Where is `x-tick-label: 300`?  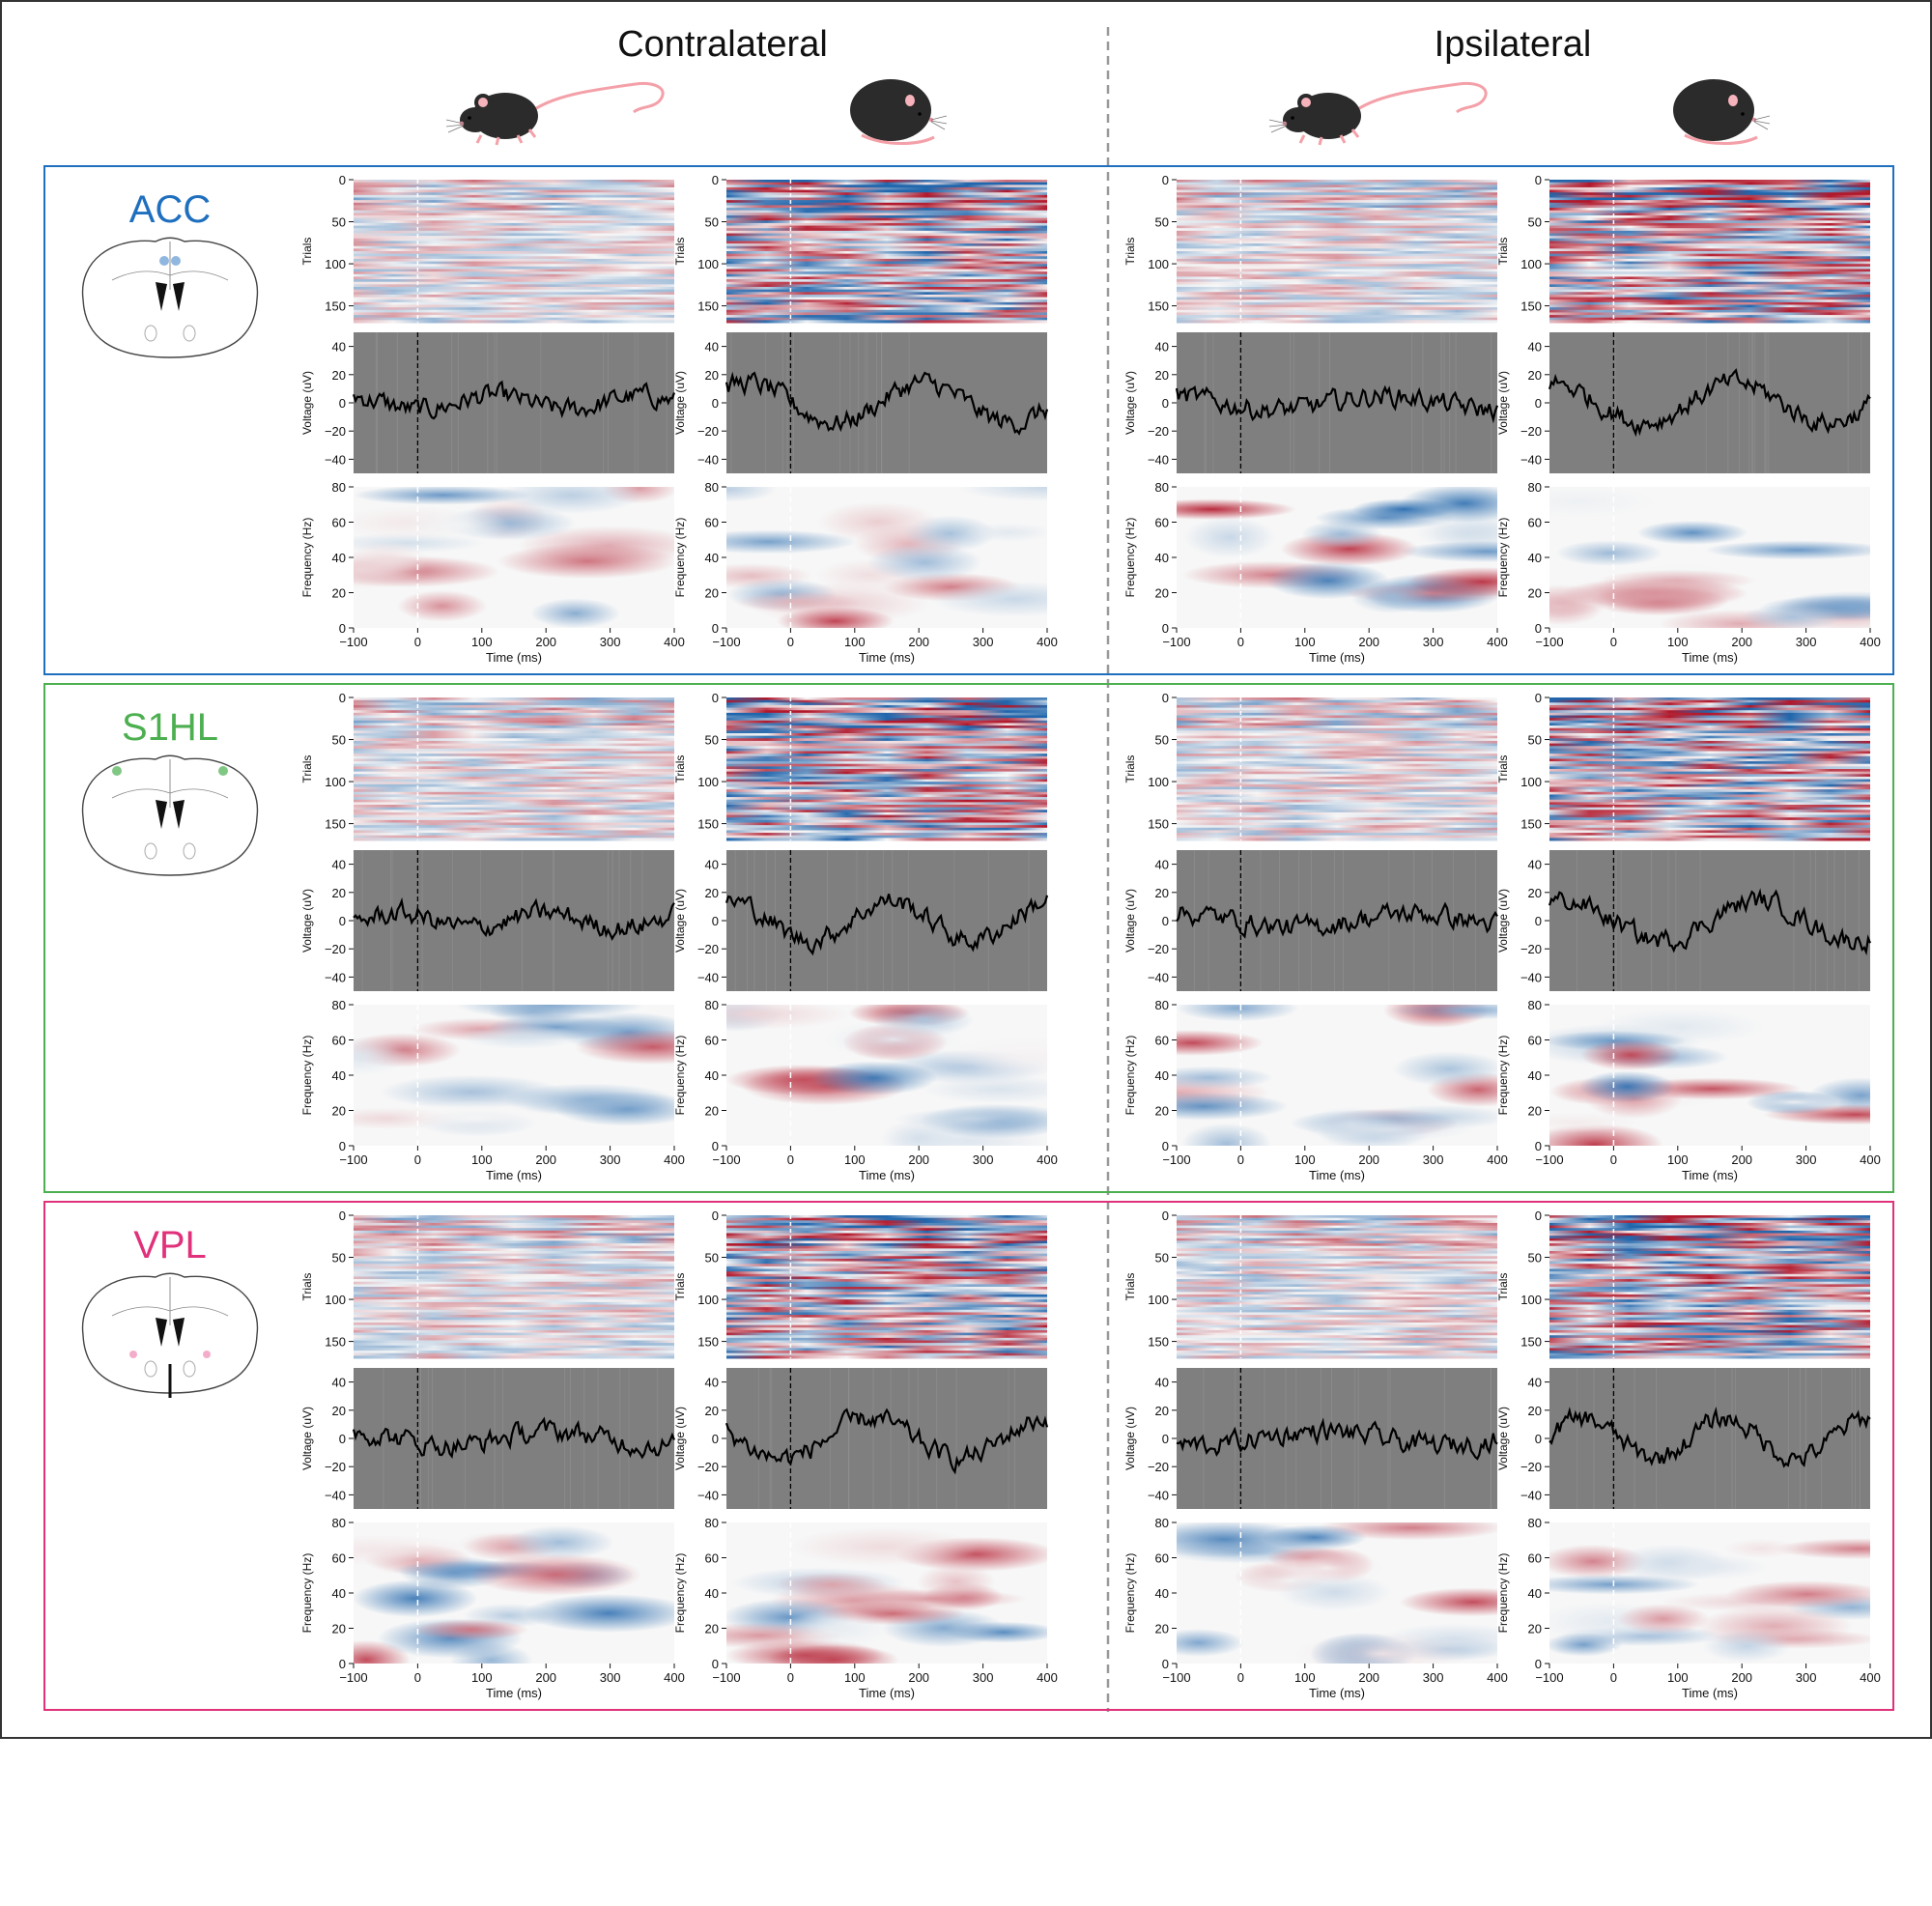 x-tick-label: 300 is located at coordinates (1806, 642).